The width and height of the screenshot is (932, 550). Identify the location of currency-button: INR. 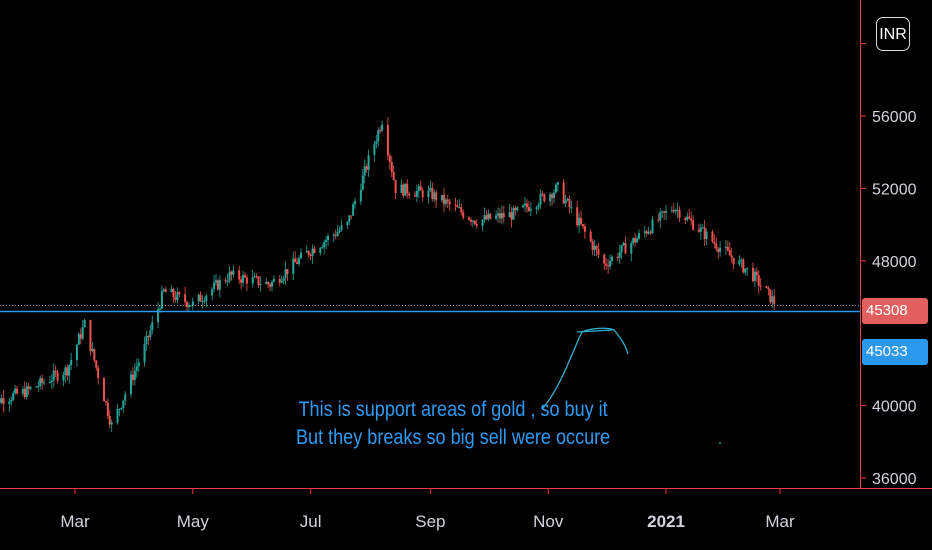
(893, 34).